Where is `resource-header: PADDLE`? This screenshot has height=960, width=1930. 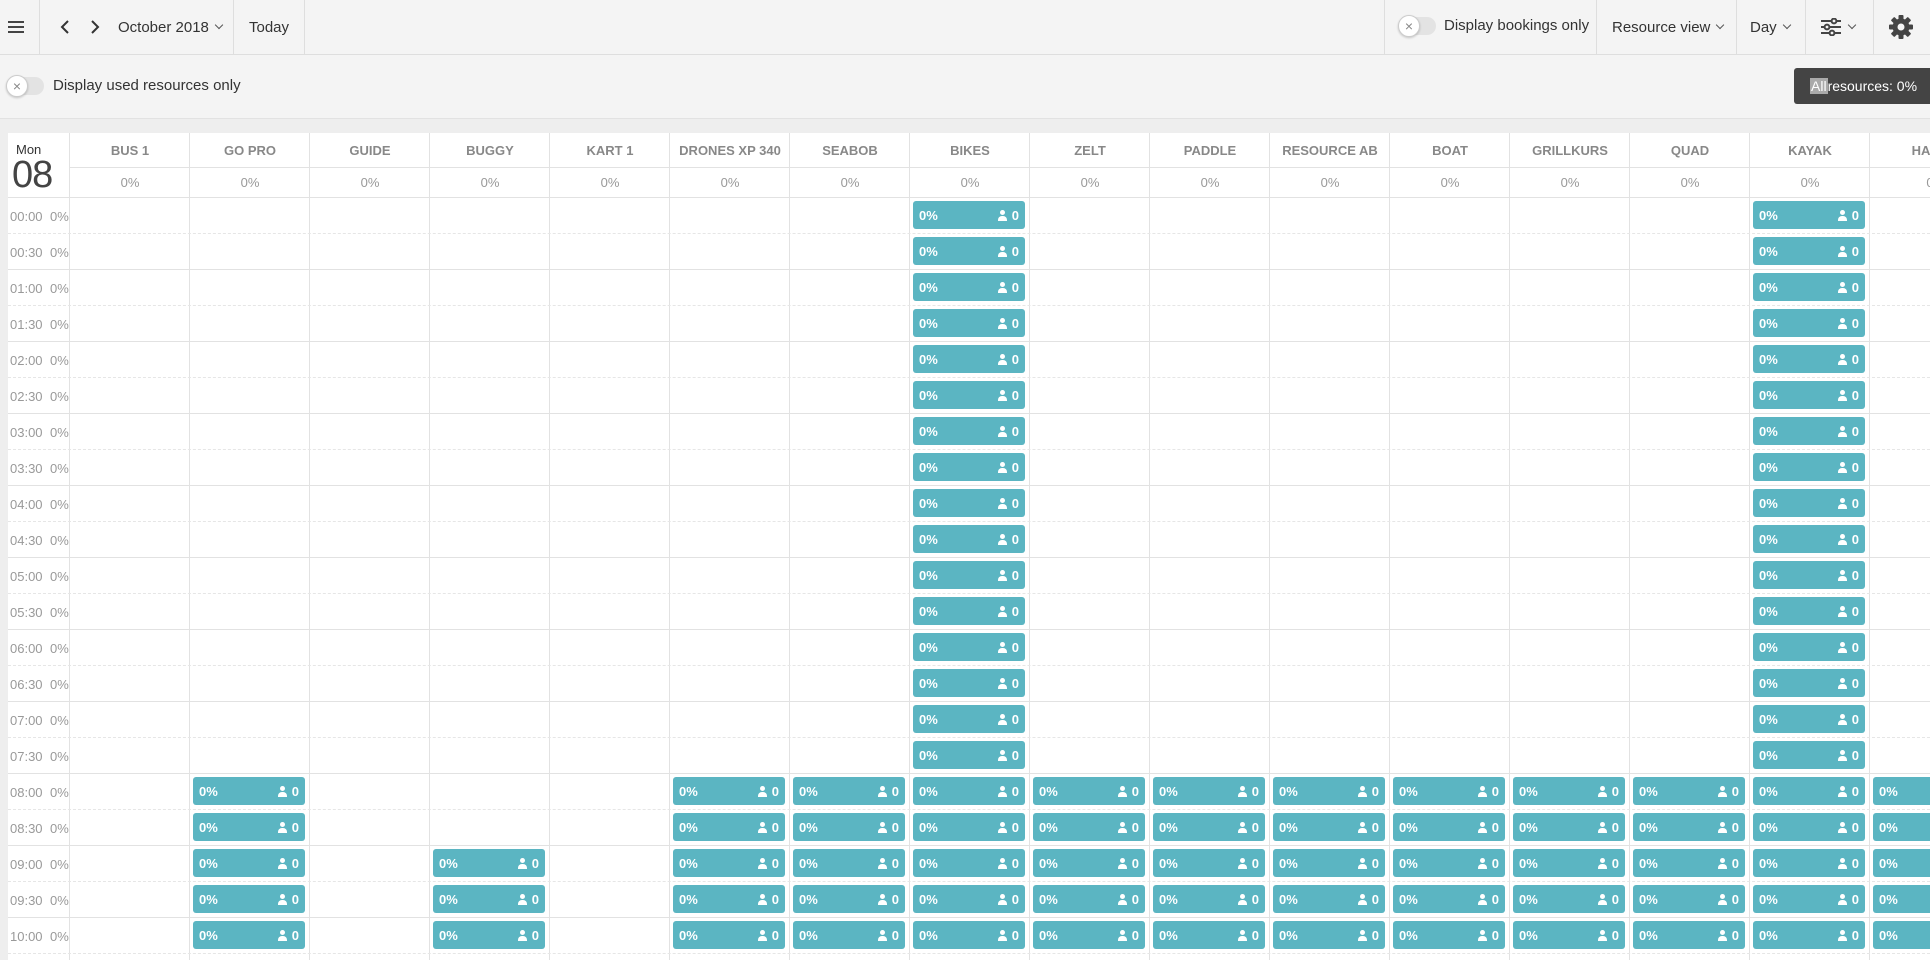
resource-header: PADDLE is located at coordinates (1210, 150).